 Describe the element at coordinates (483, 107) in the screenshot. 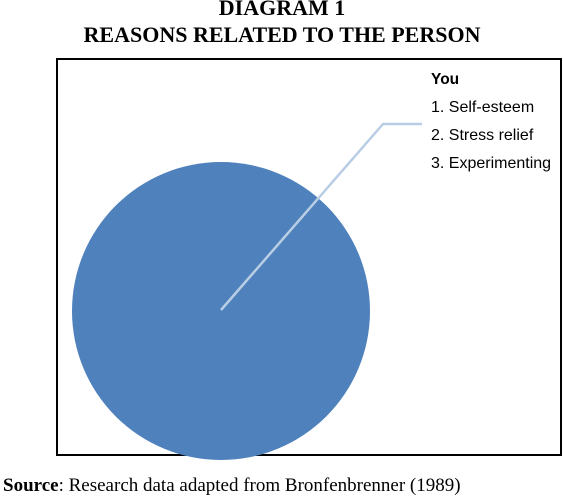

I see `reason-item-self-esteem: 1. Self-esteem` at that location.